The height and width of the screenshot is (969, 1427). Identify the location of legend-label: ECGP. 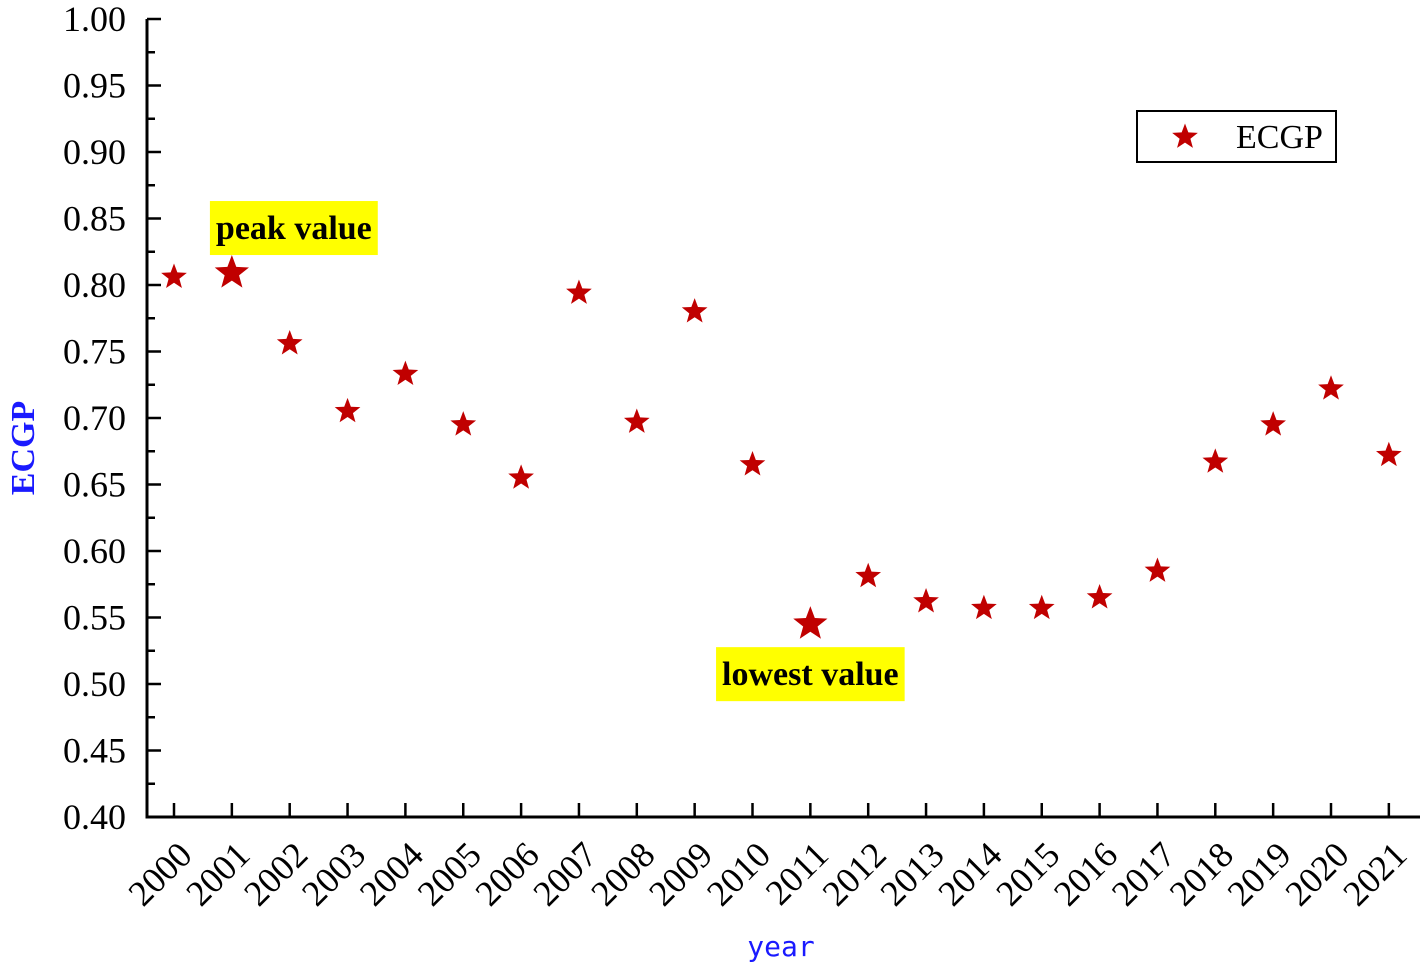
(1279, 137).